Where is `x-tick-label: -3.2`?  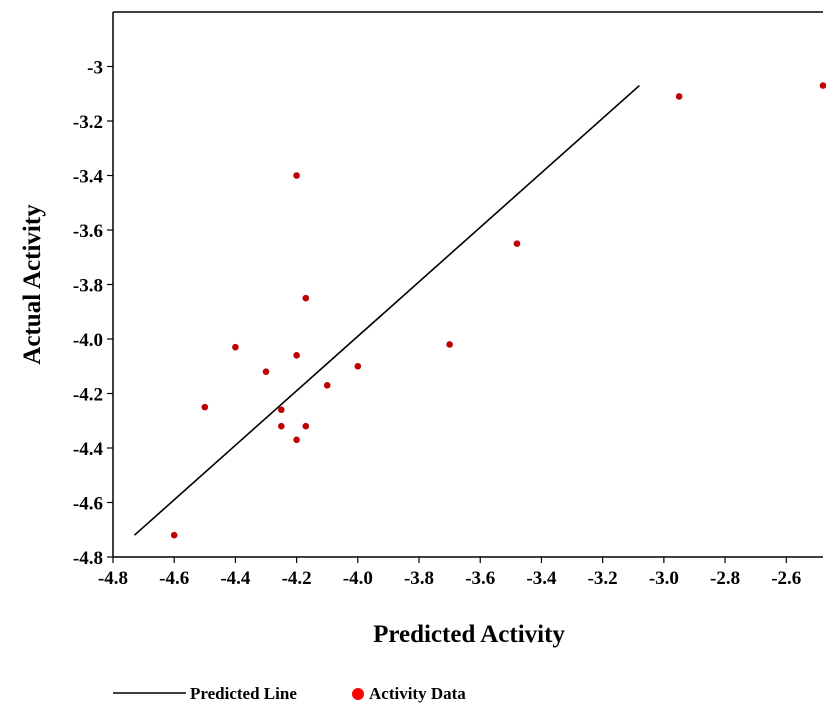 x-tick-label: -3.2 is located at coordinates (603, 578).